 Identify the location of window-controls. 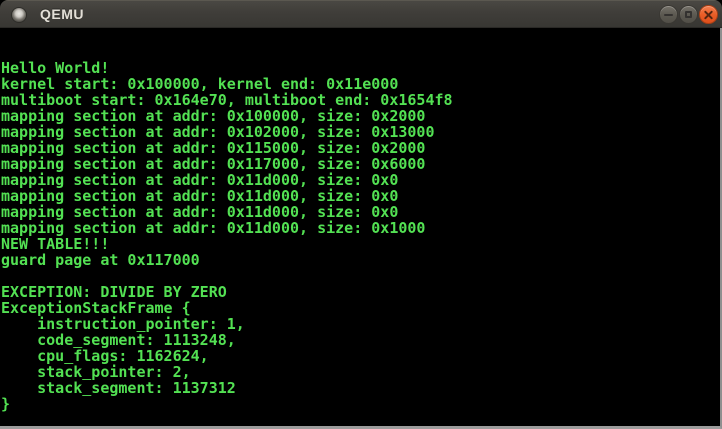
(688, 14).